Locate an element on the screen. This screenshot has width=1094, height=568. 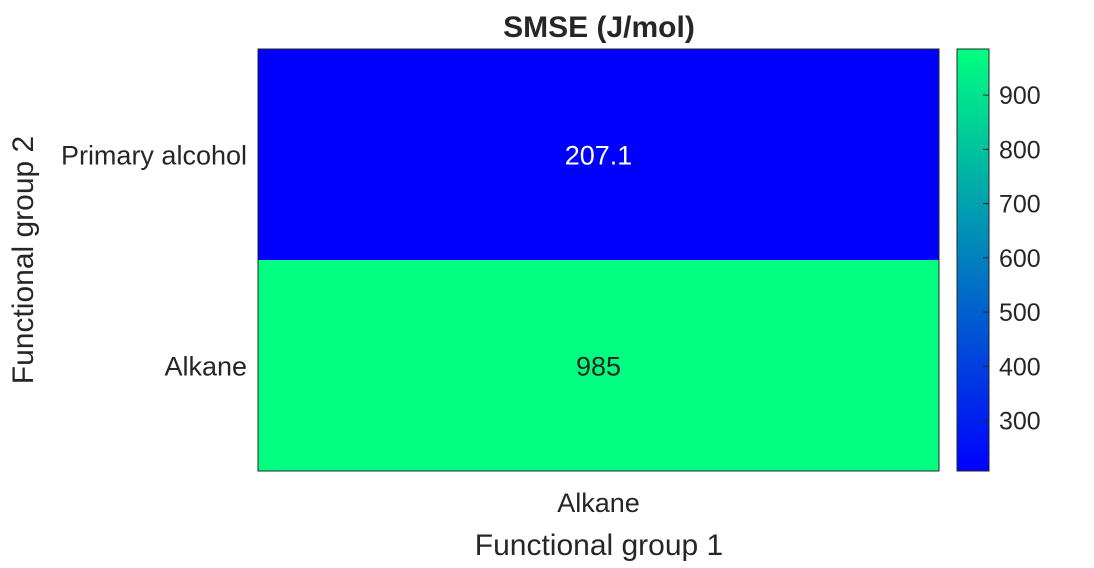
colorbar-tick-label: 600 is located at coordinates (1020, 259).